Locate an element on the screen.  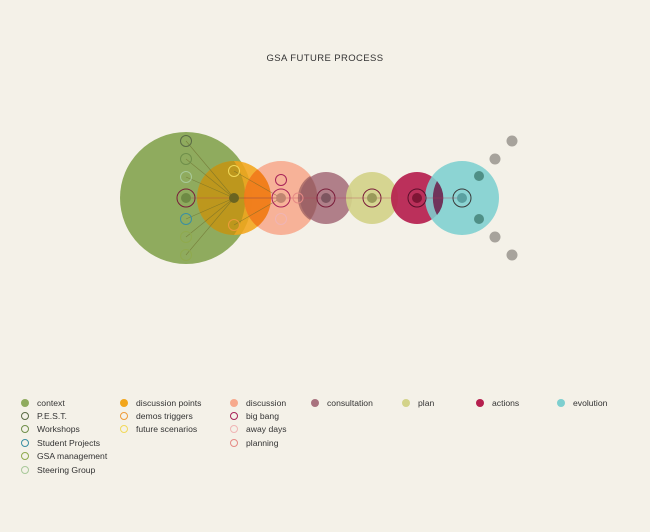
legend-item-student-projects: Student Projects is located at coordinates (64, 442).